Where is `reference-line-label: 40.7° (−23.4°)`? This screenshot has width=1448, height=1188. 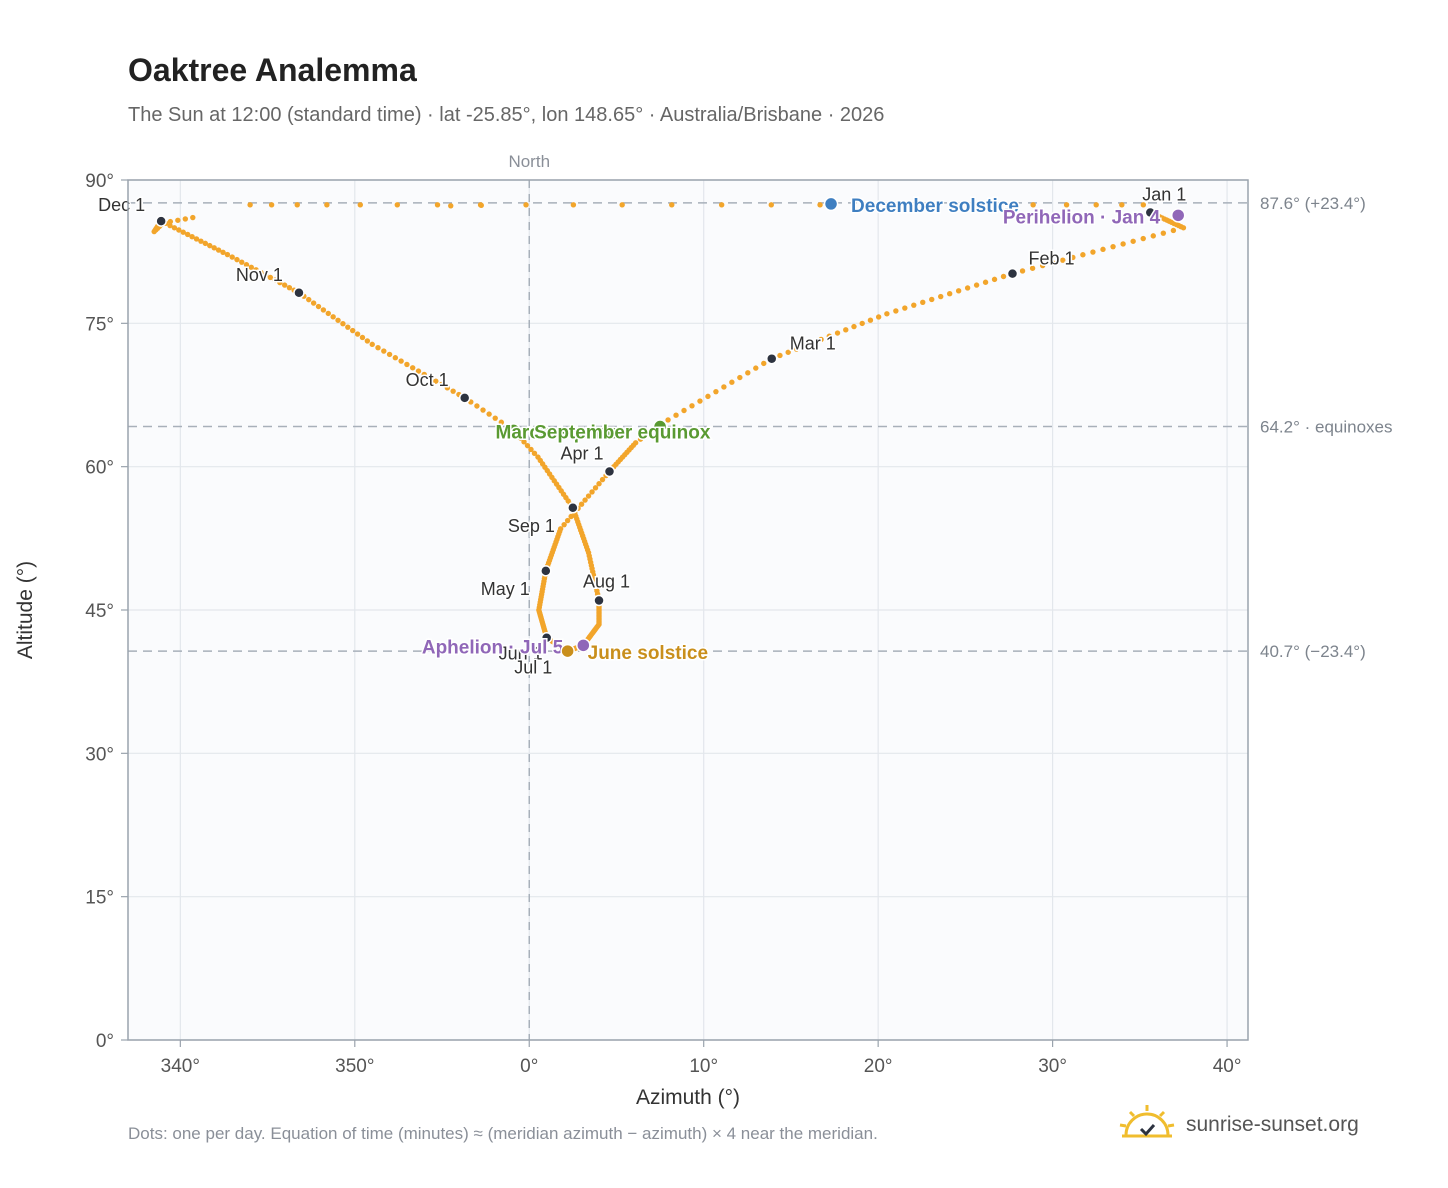
reference-line-label: 40.7° (−23.4°) is located at coordinates (1313, 651).